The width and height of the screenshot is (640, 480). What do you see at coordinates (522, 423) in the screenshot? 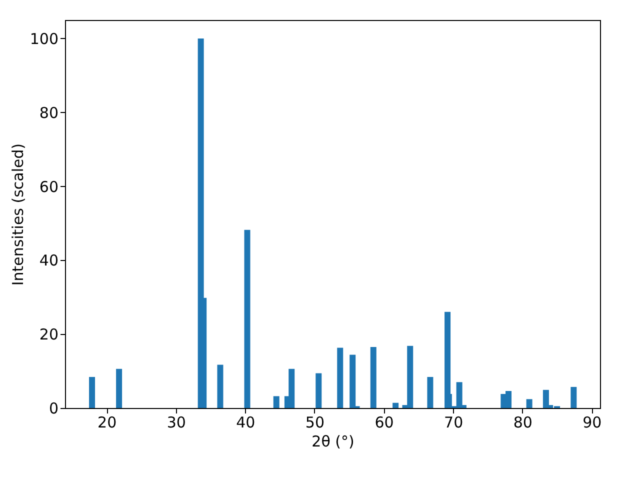
I see `x-tick-label: 80` at bounding box center [522, 423].